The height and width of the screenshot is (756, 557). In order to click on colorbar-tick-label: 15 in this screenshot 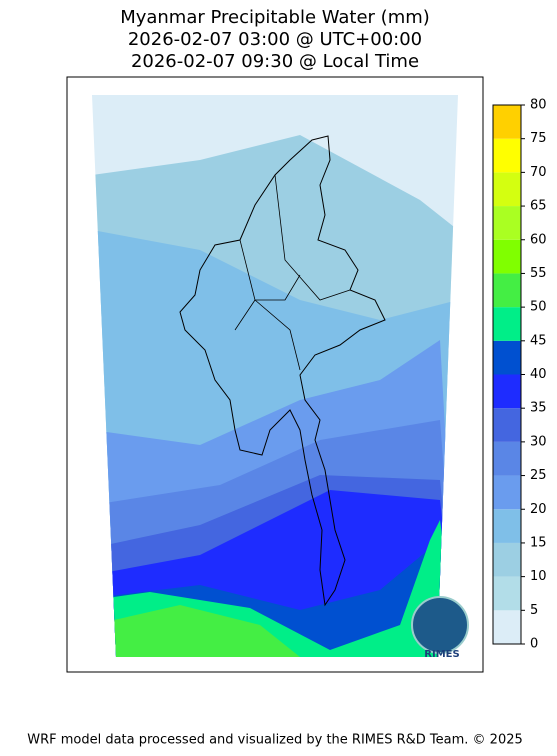, I will do `click(538, 542)`.